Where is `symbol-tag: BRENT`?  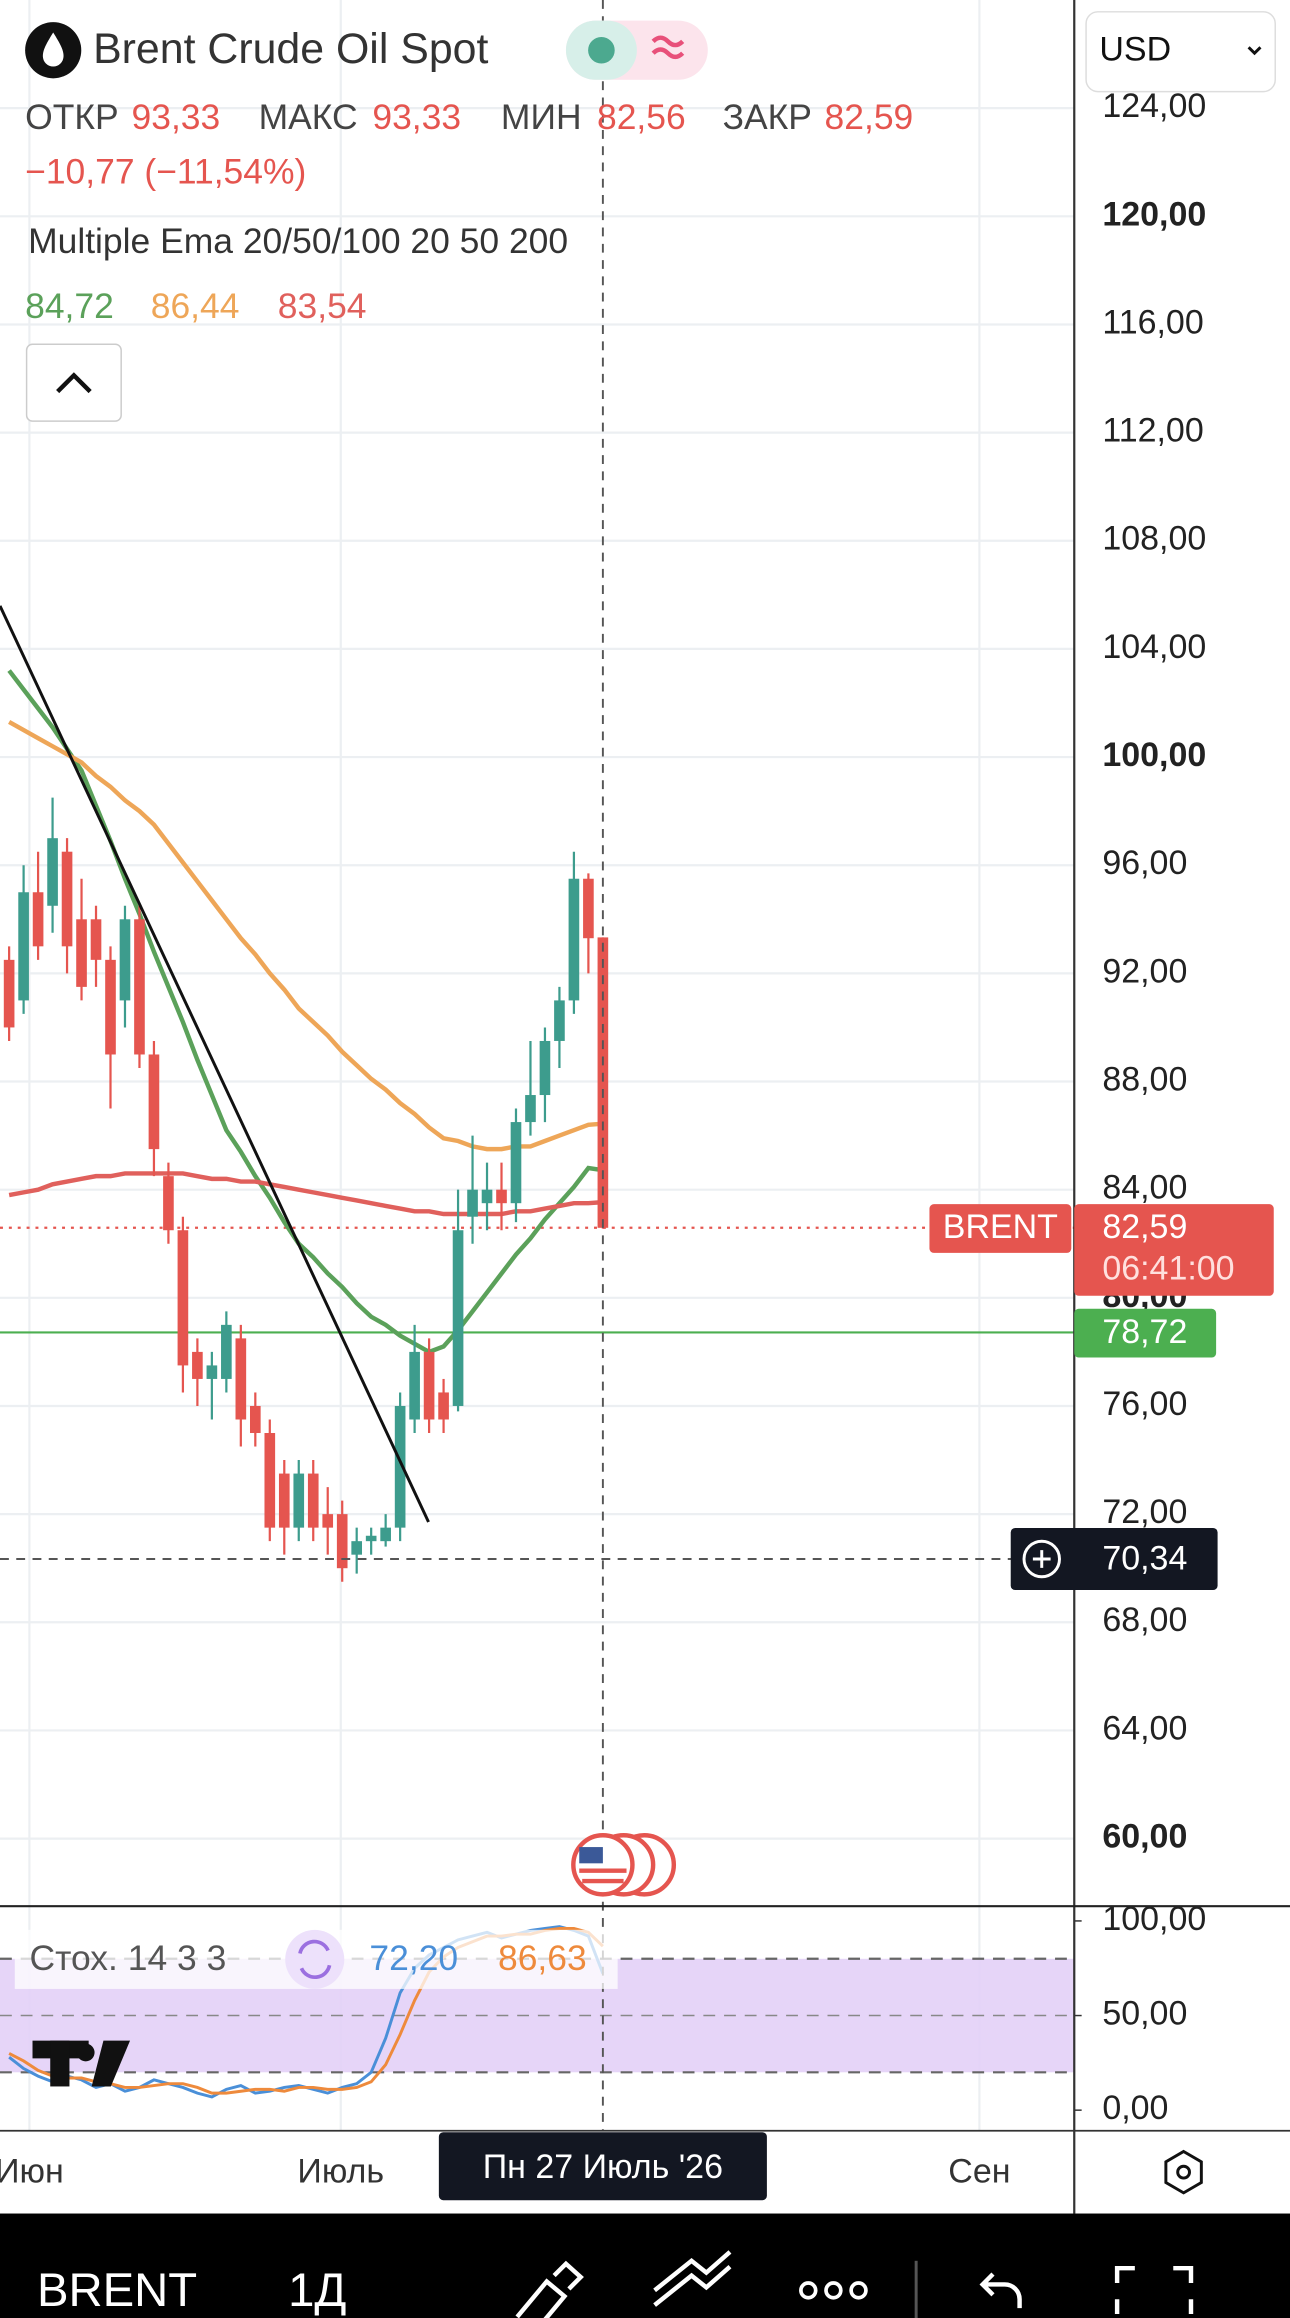 symbol-tag: BRENT is located at coordinates (1000, 1227).